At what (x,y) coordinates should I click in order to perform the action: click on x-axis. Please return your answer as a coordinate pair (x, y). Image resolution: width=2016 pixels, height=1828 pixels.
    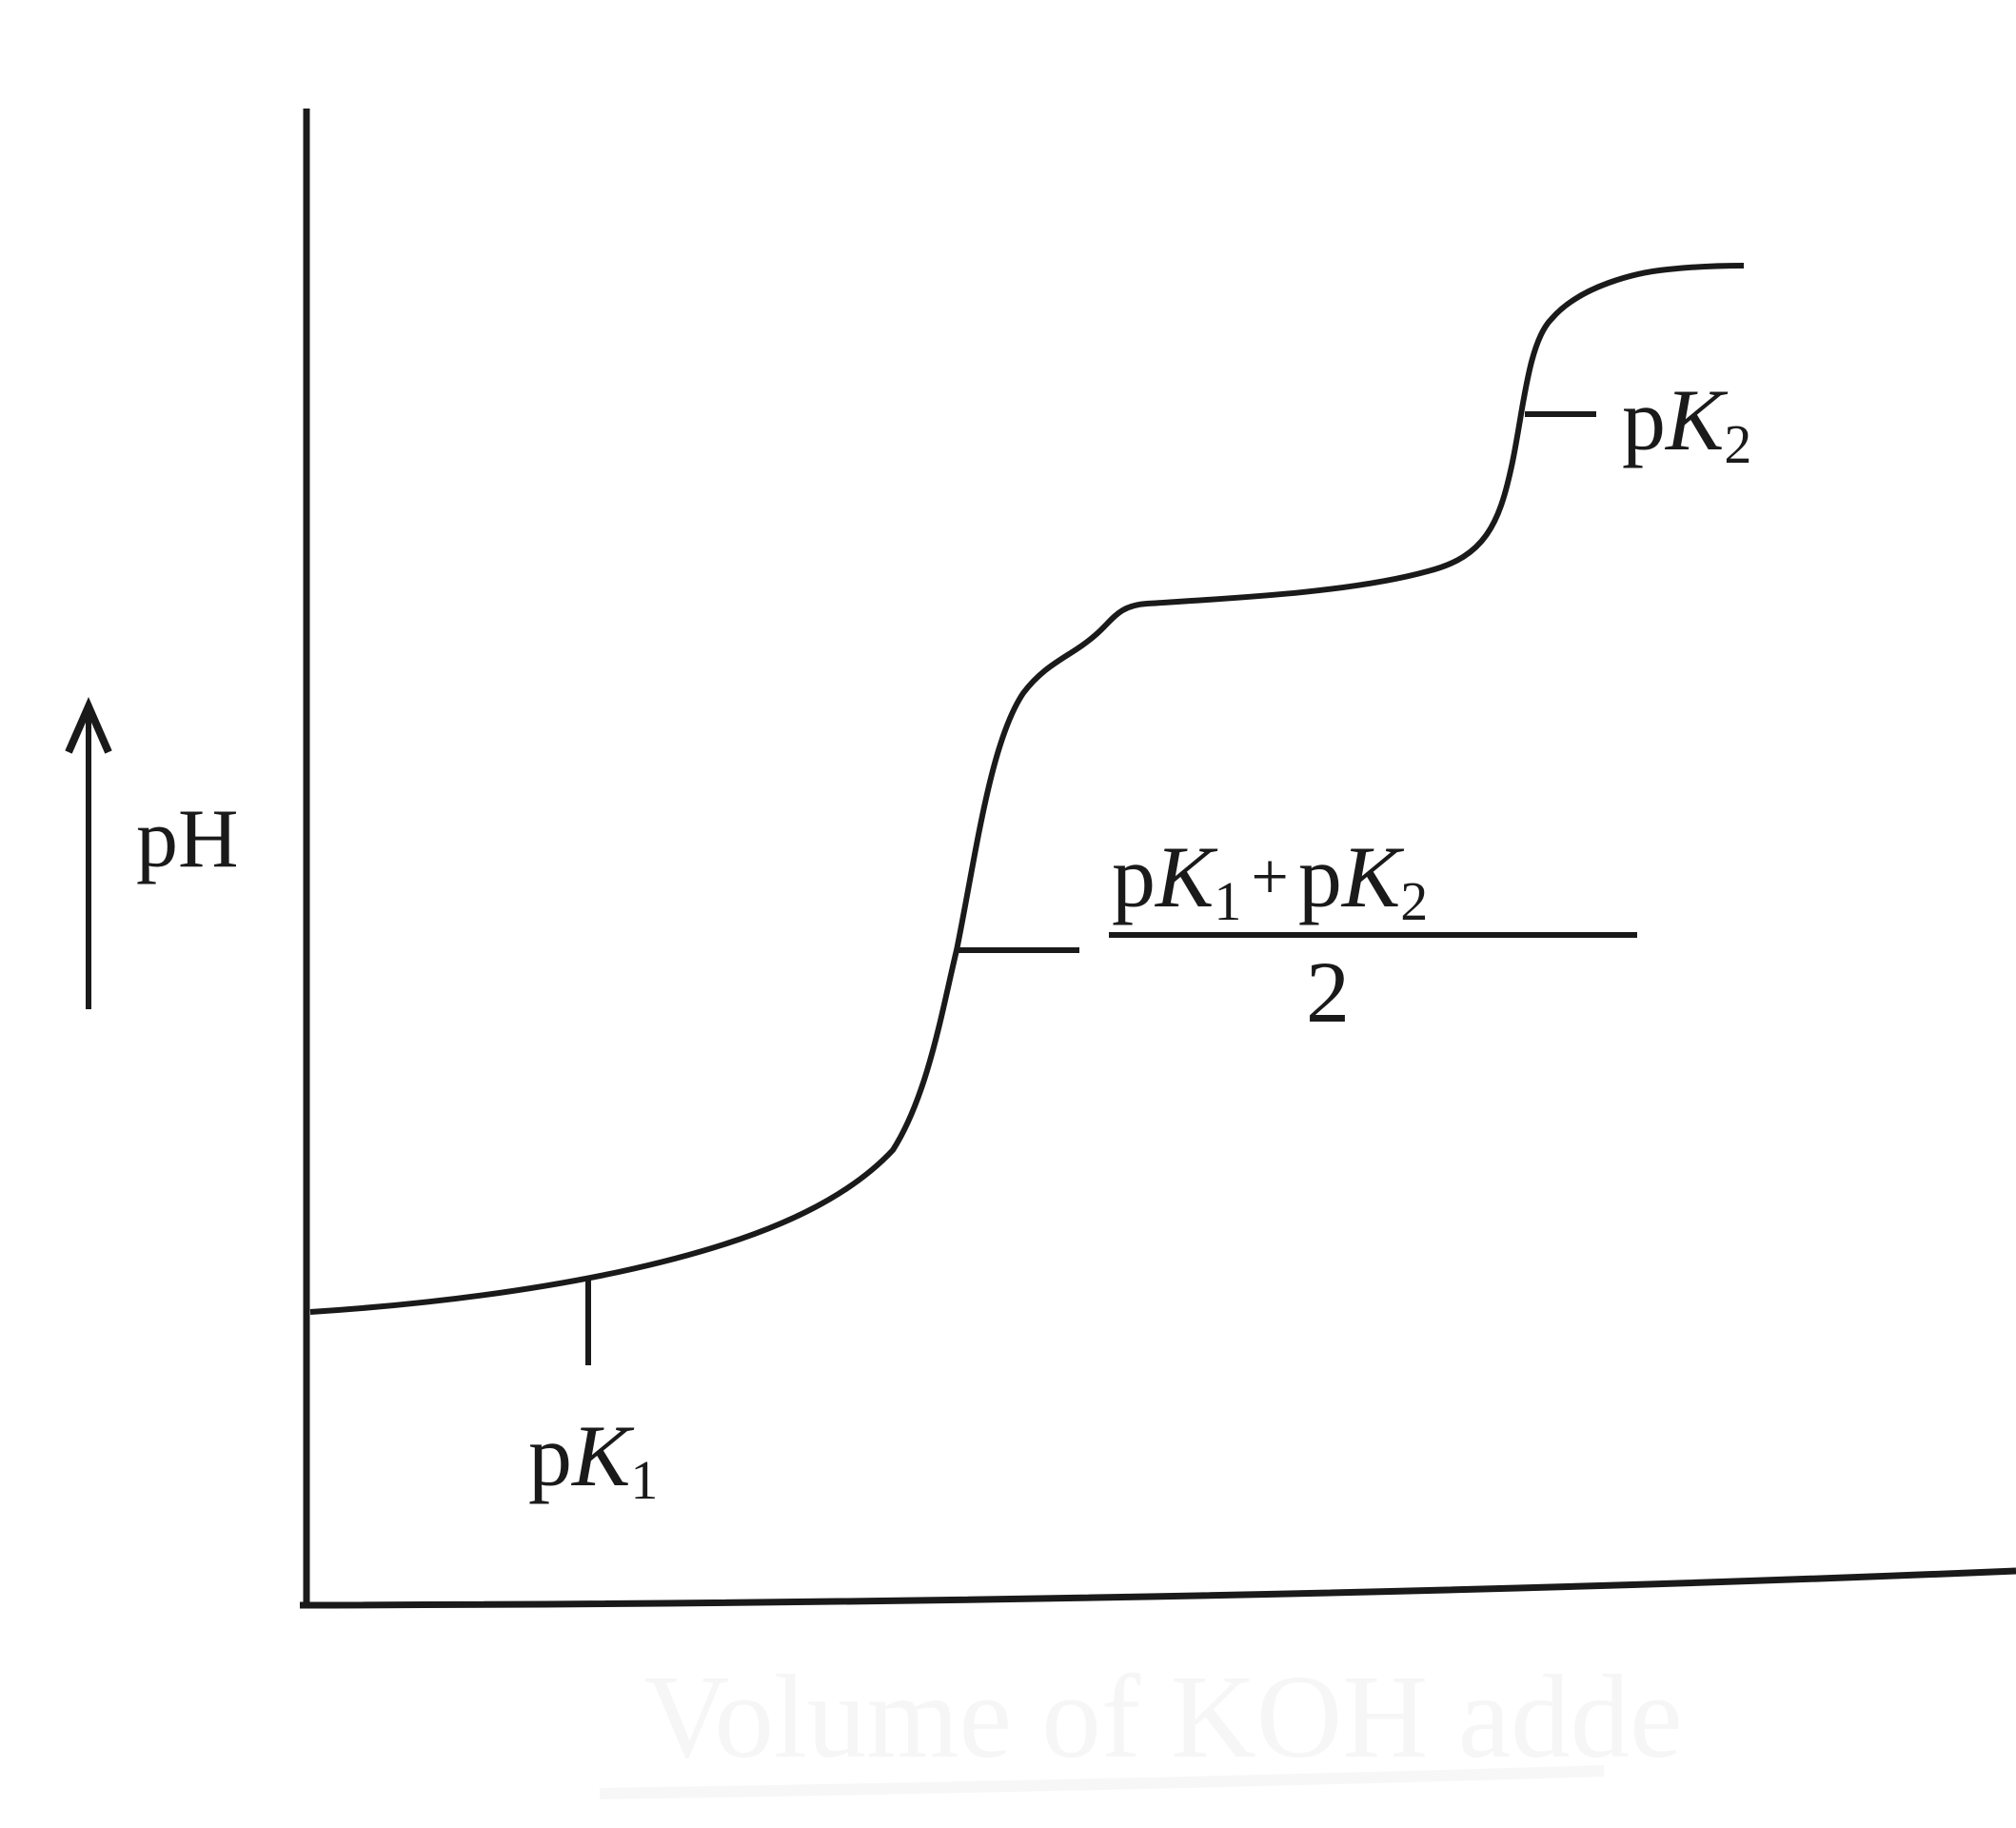
    Looking at the image, I should click on (1157, 1588).